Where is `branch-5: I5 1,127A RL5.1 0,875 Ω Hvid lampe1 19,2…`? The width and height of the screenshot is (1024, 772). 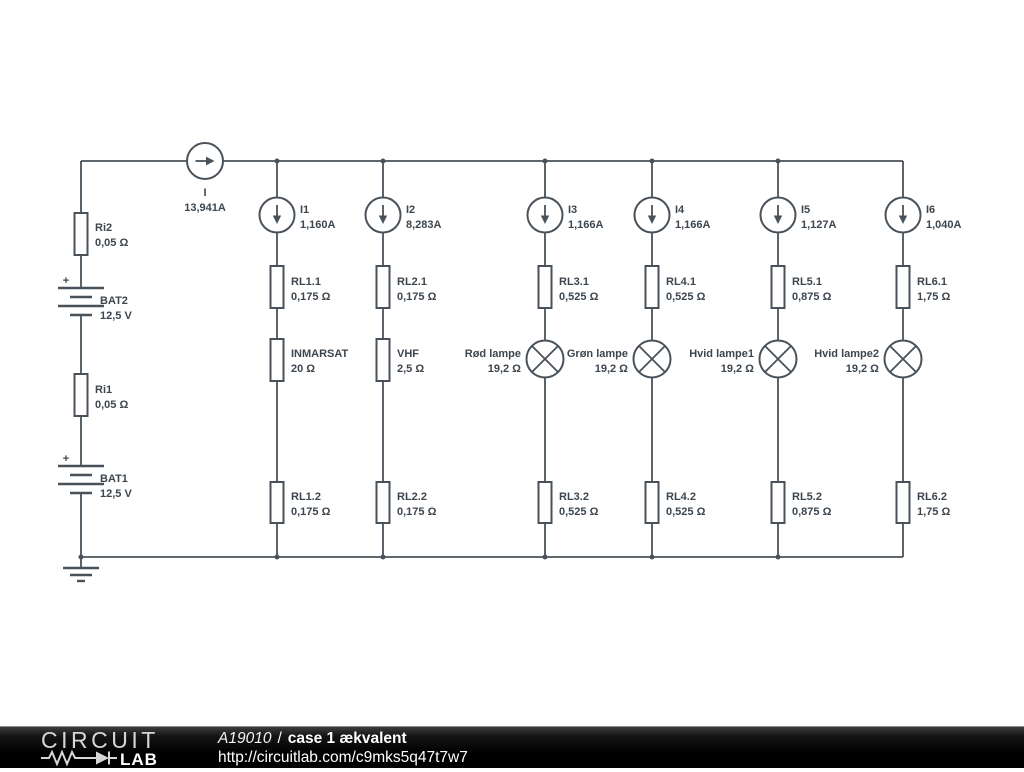
branch-5: I5 1,127A RL5.1 0,875 Ω Hvid lampe1 19,2… is located at coordinates (763, 359).